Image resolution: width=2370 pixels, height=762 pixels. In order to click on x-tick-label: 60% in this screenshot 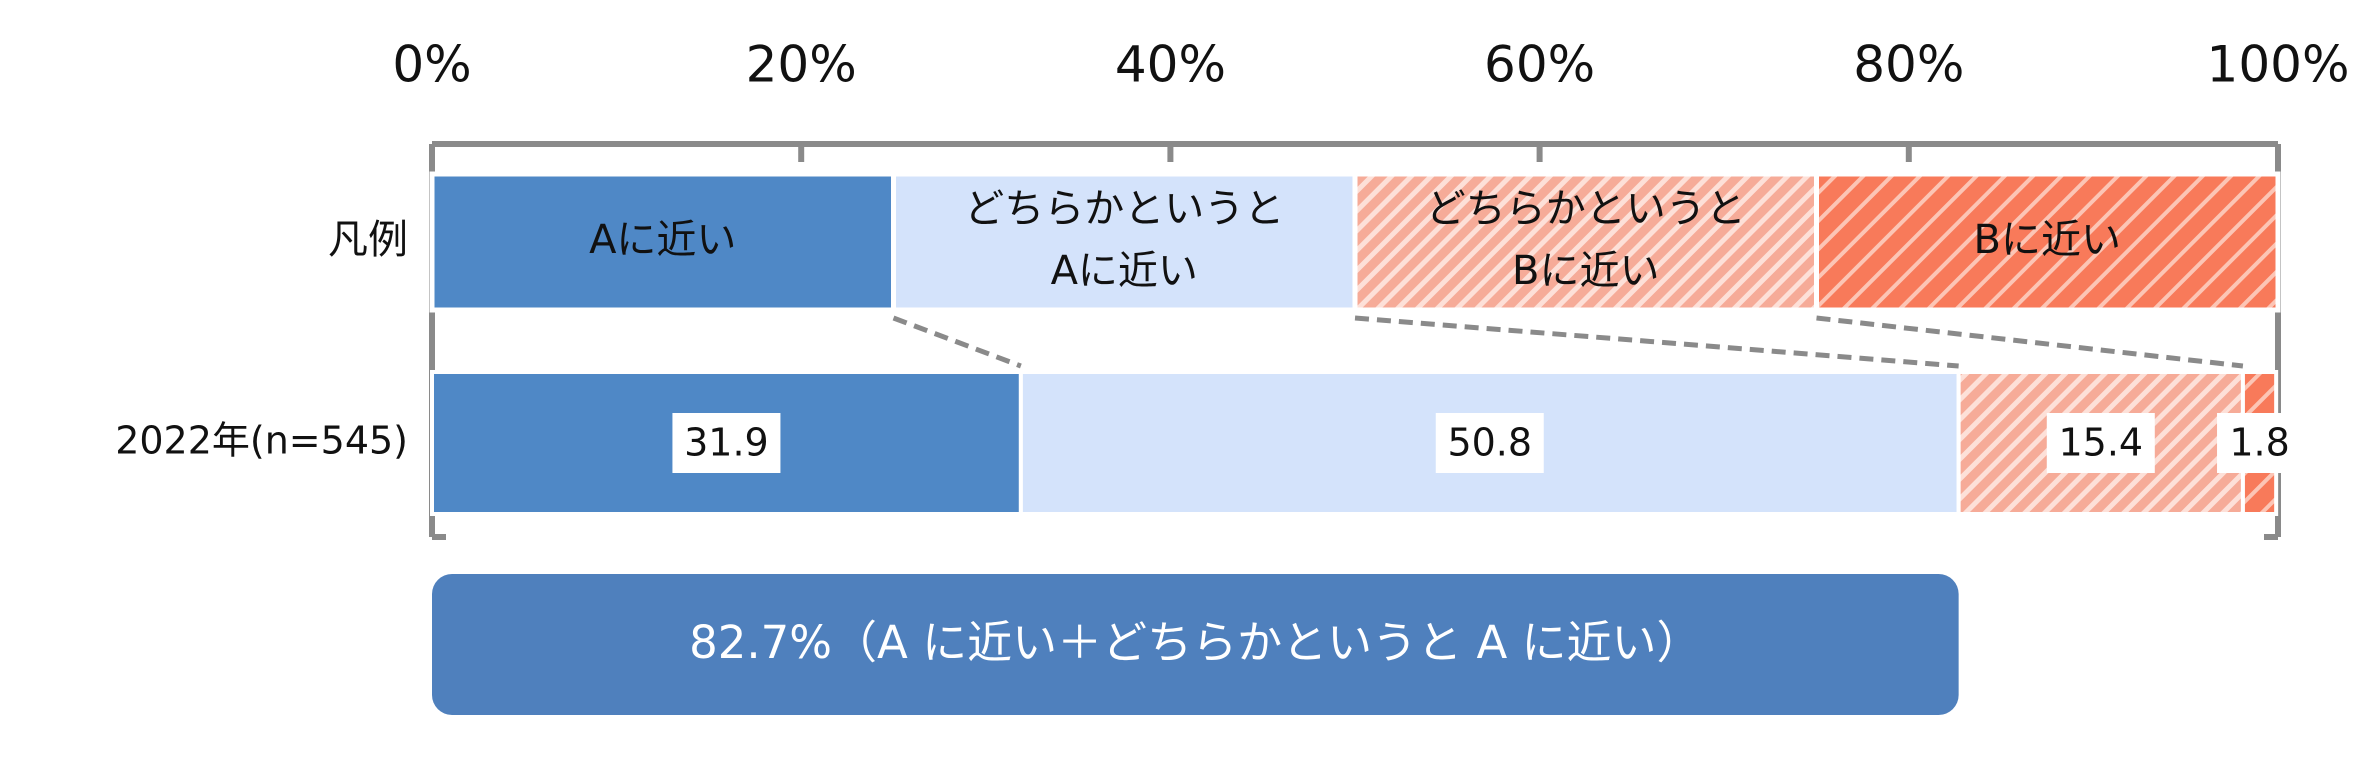, I will do `click(1539, 65)`.